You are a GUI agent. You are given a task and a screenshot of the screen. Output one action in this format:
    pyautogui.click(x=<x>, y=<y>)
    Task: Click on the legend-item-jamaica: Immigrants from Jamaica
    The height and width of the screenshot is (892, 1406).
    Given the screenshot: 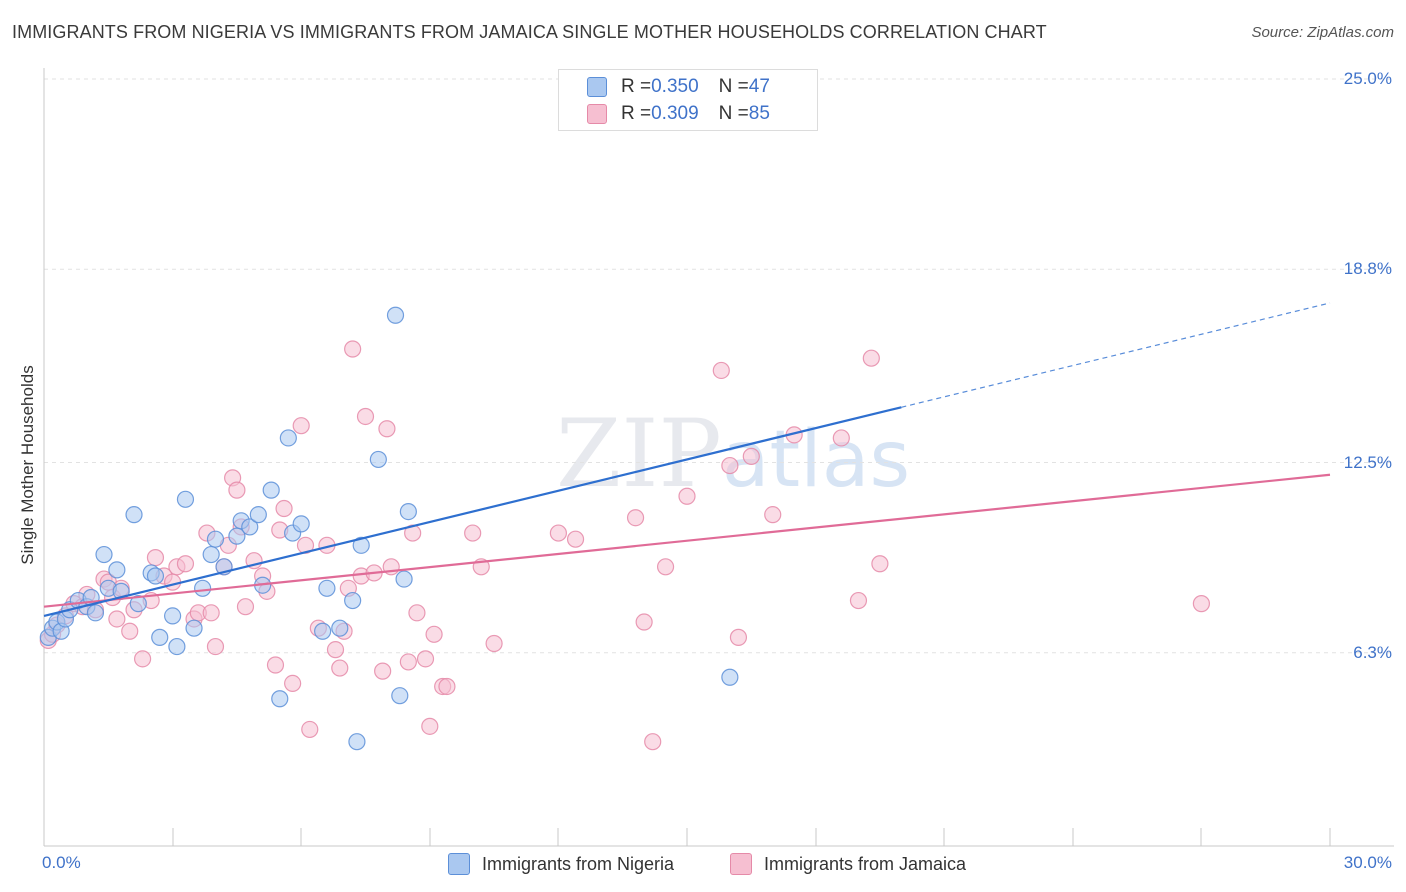 What is the action you would take?
    pyautogui.click(x=848, y=864)
    